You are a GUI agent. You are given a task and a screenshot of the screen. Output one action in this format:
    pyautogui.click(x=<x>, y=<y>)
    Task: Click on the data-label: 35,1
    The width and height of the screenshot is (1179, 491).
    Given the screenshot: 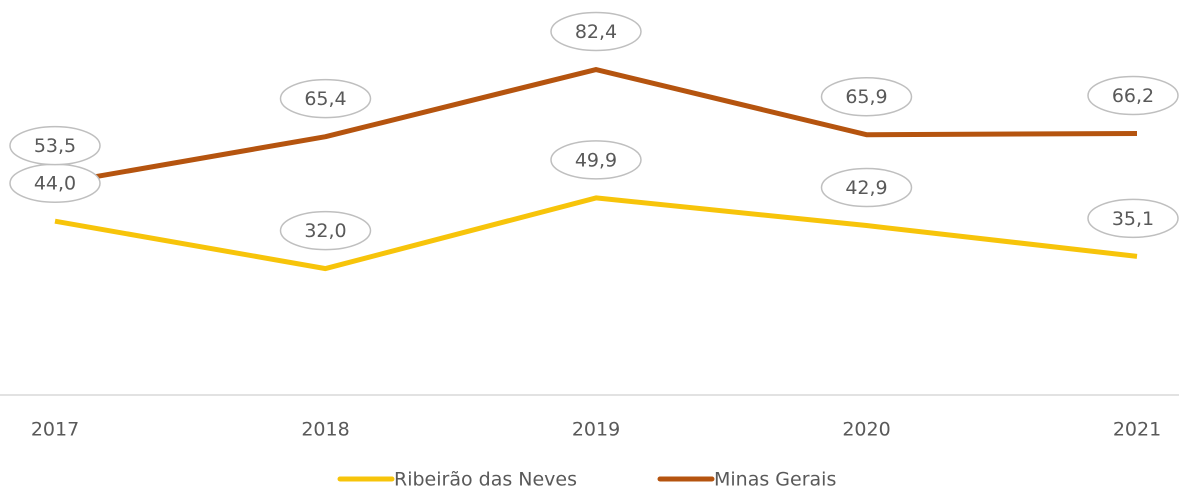 What is the action you would take?
    pyautogui.click(x=1133, y=219)
    